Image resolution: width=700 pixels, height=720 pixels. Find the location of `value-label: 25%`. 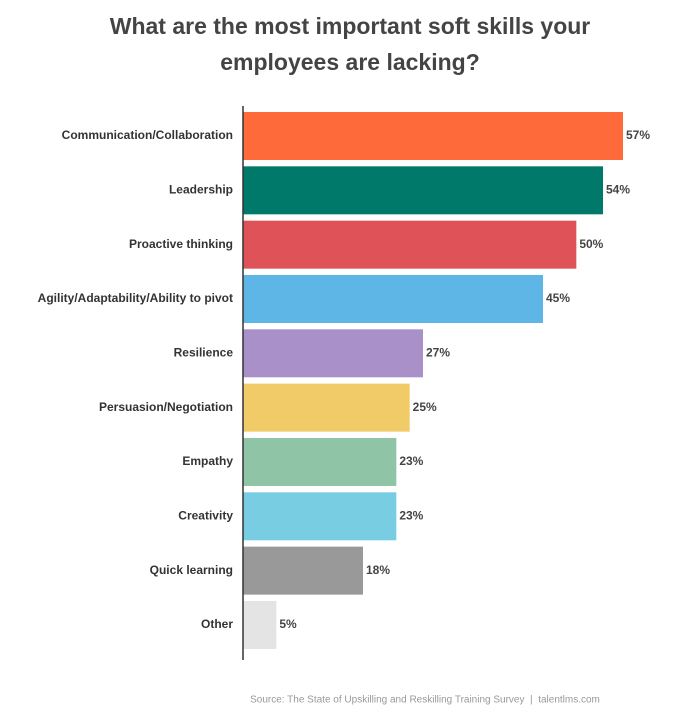

value-label: 25% is located at coordinates (425, 407).